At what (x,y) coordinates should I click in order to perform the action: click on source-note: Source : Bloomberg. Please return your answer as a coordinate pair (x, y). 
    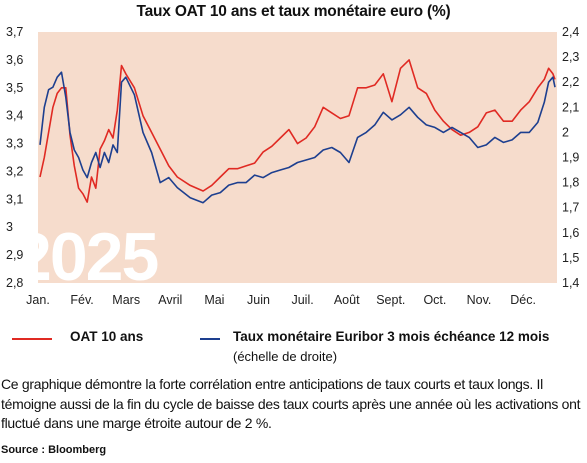
    Looking at the image, I should click on (54, 450).